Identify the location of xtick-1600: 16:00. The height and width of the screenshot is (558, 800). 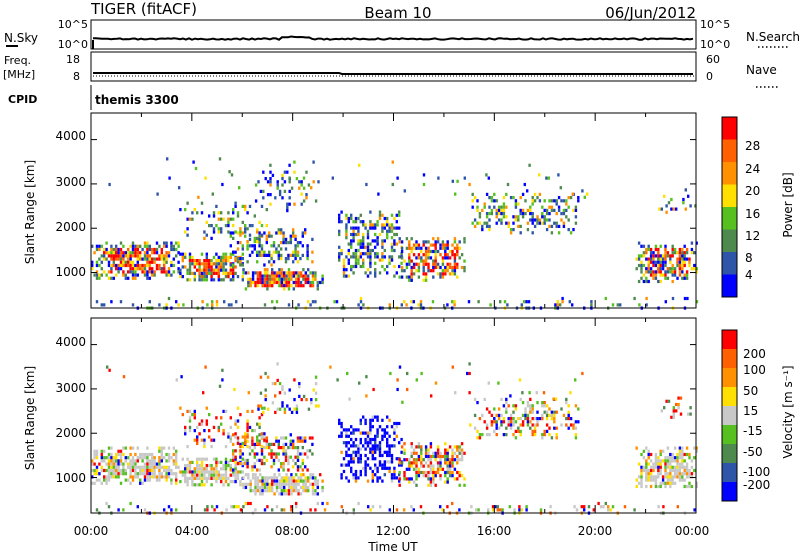
(494, 531).